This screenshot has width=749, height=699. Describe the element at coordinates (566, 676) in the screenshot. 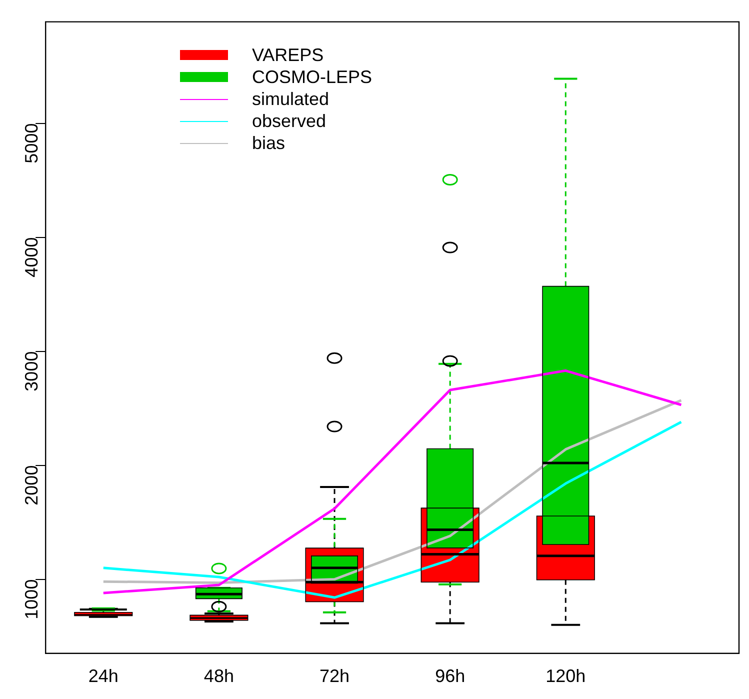

I see `x-tick-label: 120h` at that location.